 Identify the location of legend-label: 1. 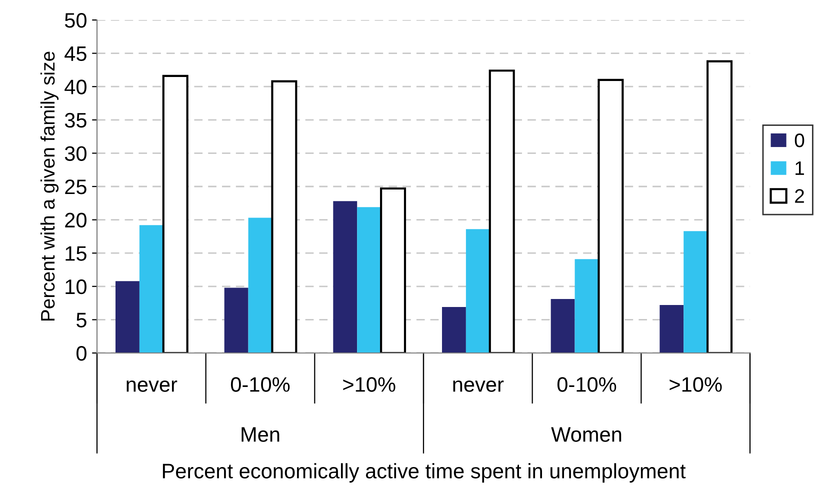
(800, 168).